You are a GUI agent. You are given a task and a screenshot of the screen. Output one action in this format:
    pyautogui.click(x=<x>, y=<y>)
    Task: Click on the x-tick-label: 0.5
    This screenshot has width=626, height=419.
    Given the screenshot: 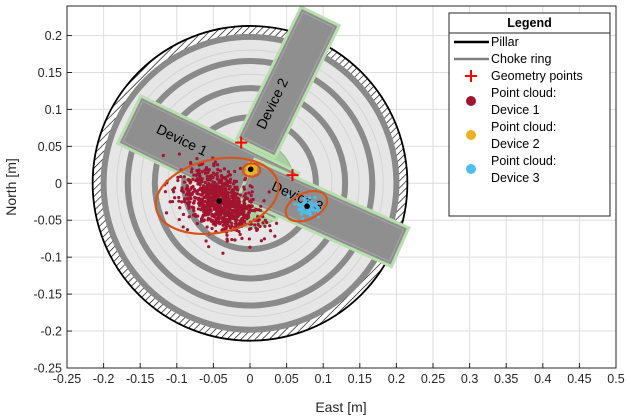 What is the action you would take?
    pyautogui.click(x=615, y=379)
    